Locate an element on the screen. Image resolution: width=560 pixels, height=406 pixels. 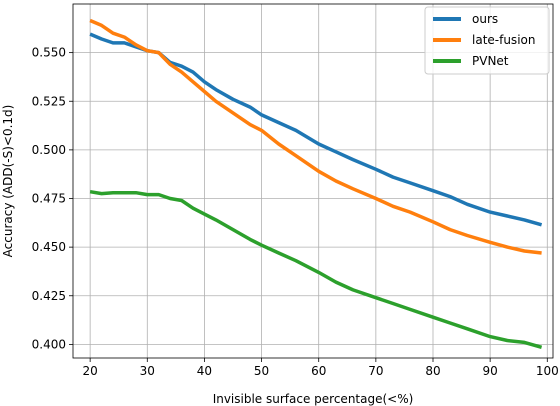
x-axis: 20 30 40 50 60 70 80 90 100 is located at coordinates (321, 368).